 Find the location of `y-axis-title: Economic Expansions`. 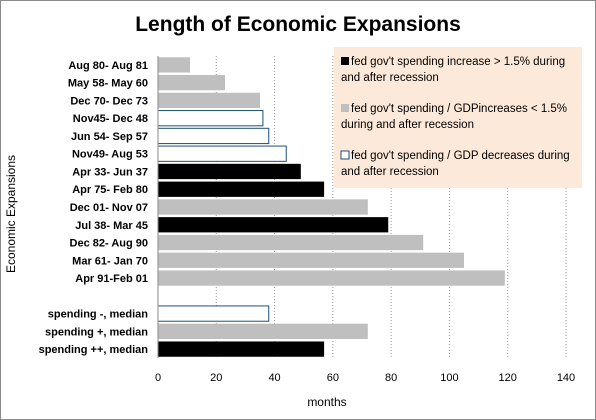

y-axis-title: Economic Expansions is located at coordinates (11, 214).